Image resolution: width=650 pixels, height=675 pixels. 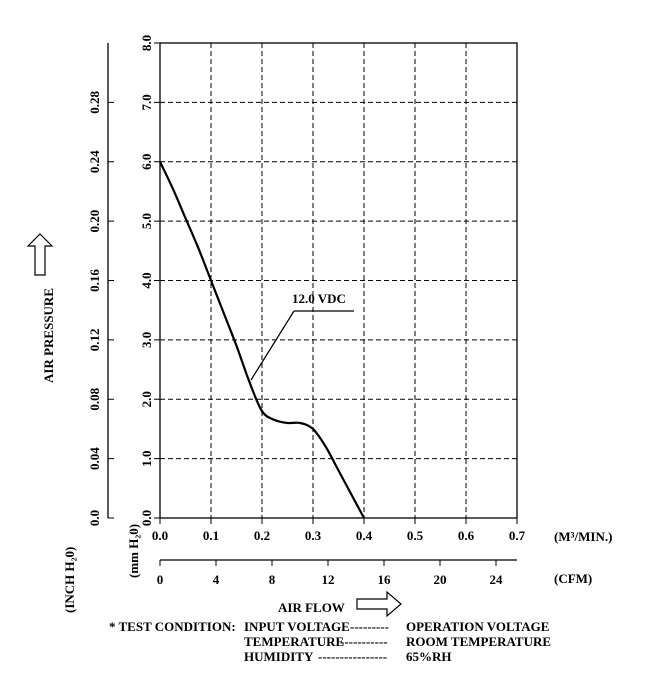 I want to click on cfm-tick-label: 4, so click(x=216, y=579).